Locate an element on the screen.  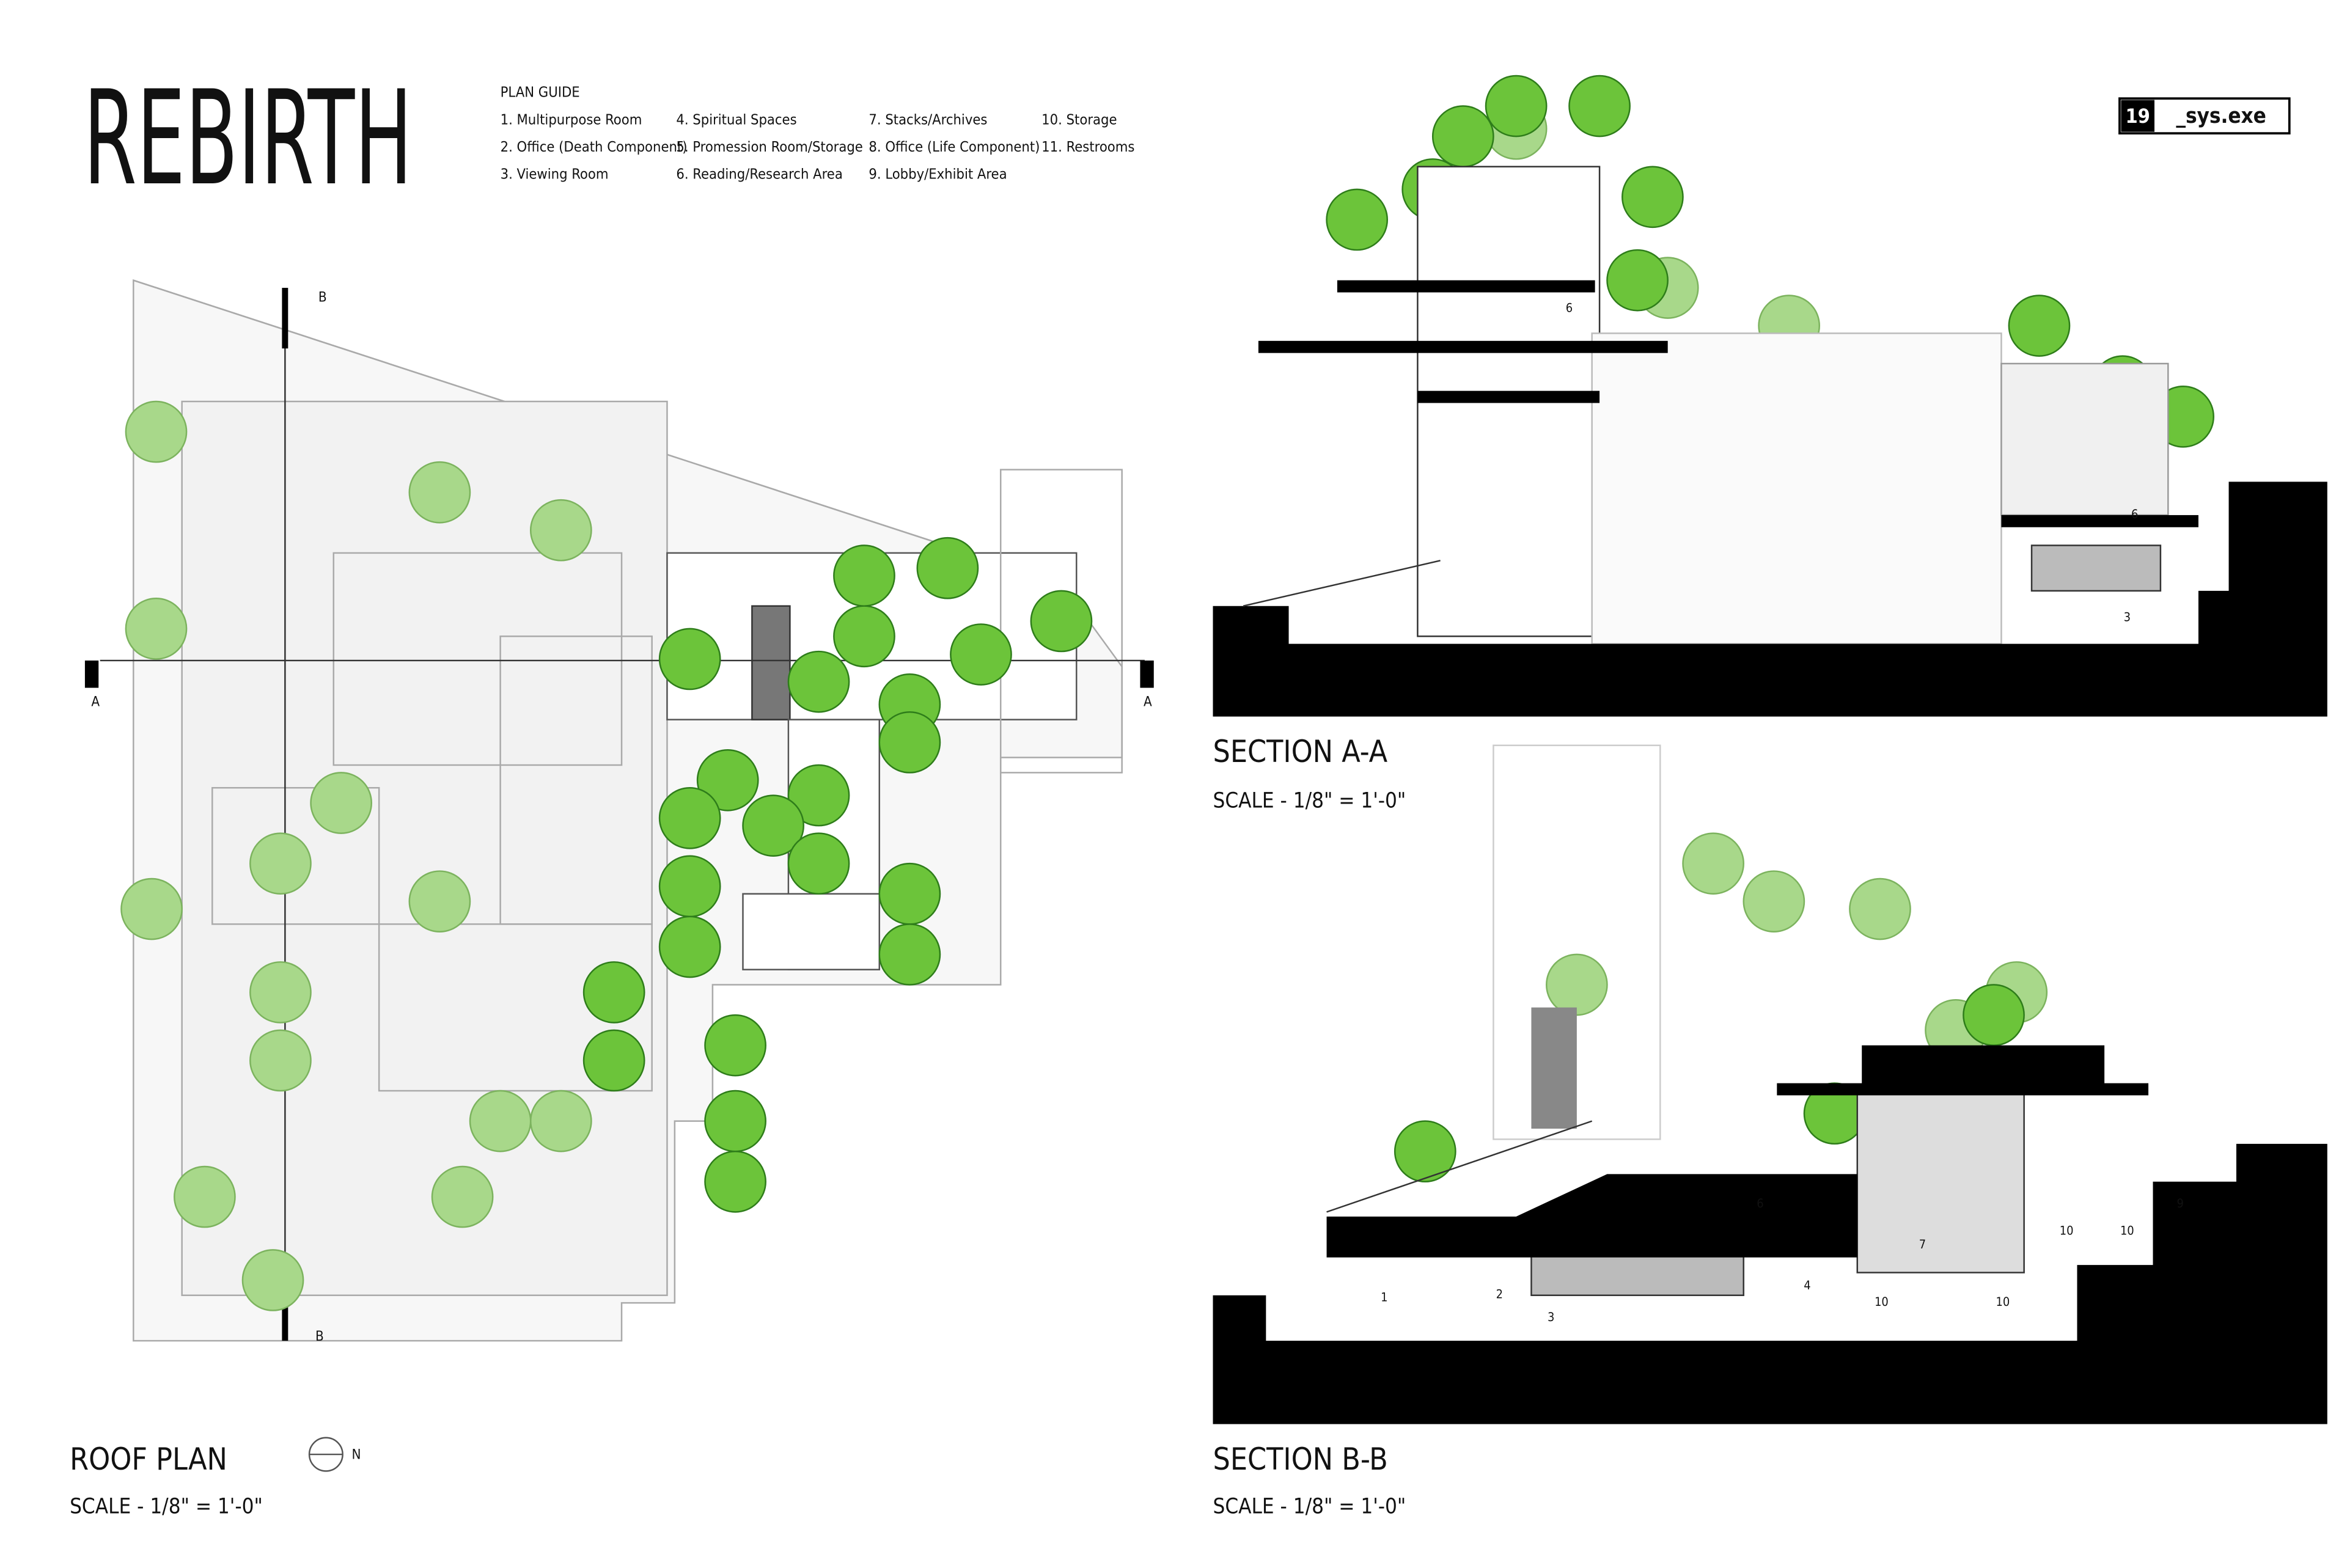
guide-heading: PLAN GUIDE is located at coordinates (540, 92).